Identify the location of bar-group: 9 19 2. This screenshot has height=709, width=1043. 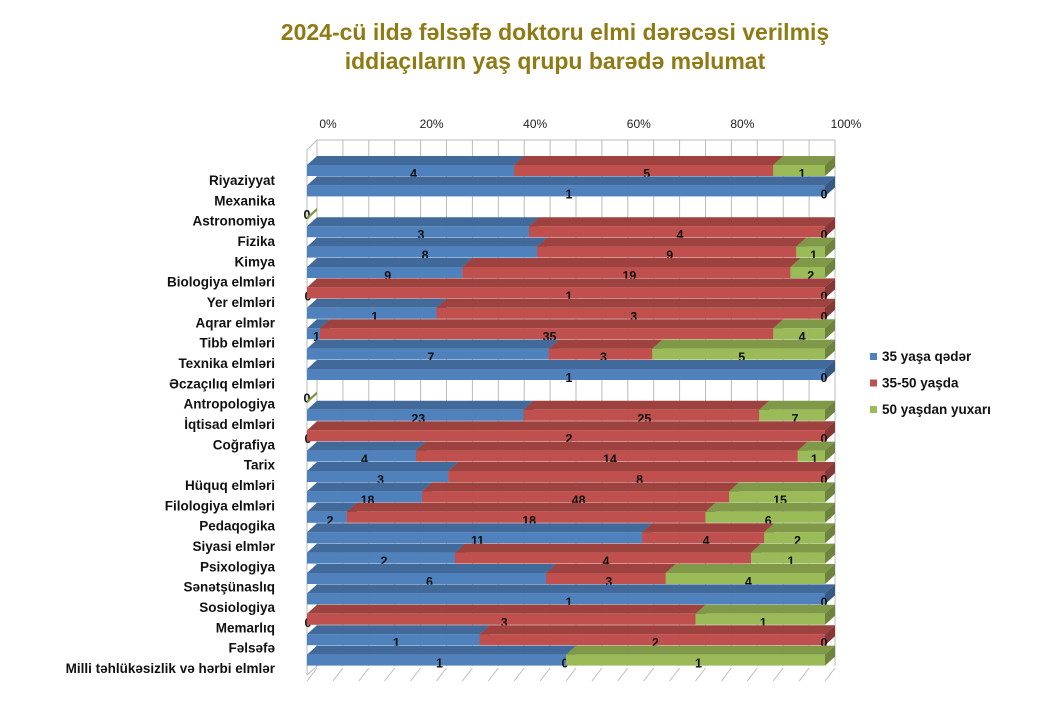
(571, 270).